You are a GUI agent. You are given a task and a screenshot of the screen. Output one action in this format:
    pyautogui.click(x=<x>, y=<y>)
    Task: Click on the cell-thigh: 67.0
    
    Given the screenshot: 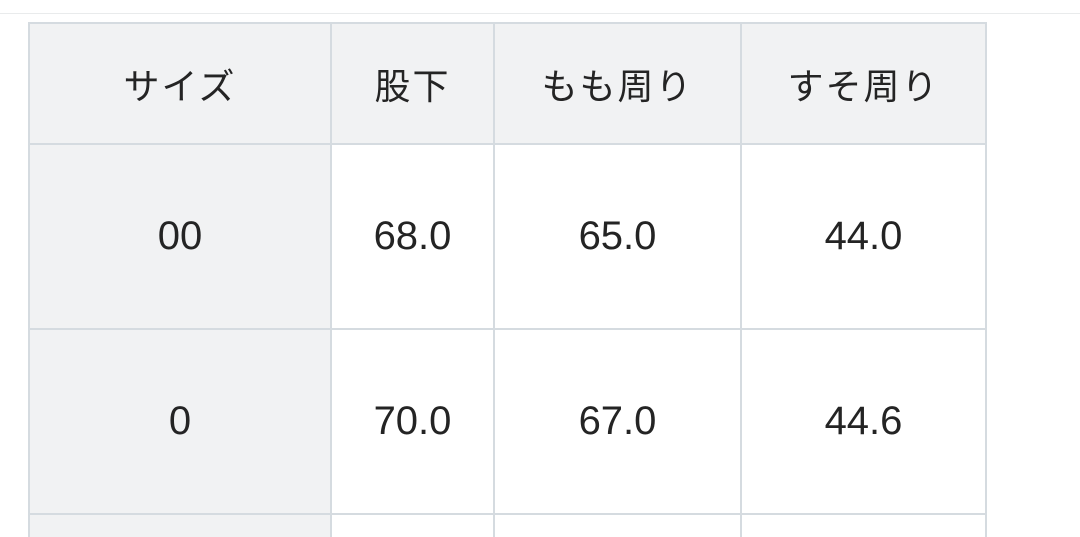 What is the action you would take?
    pyautogui.click(x=617, y=421)
    